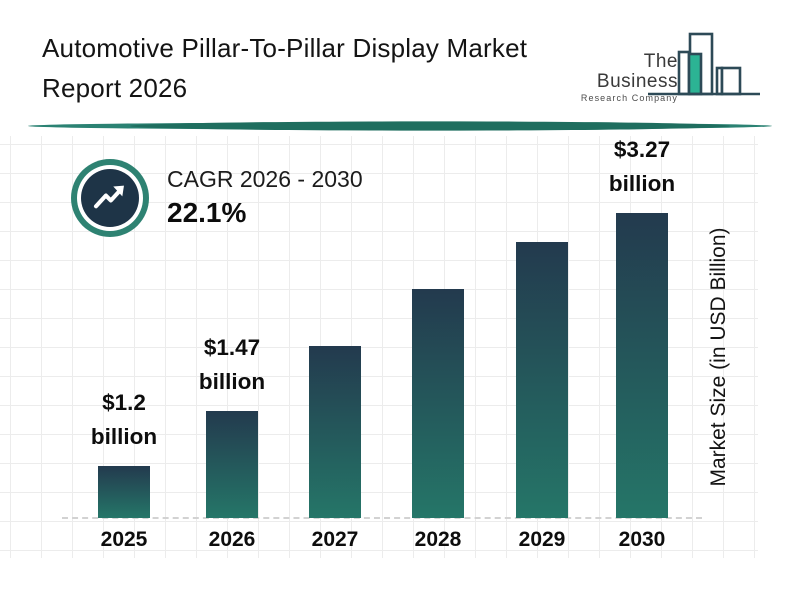 The height and width of the screenshot is (600, 800). I want to click on x-axis-label-2029: 2029, so click(542, 539).